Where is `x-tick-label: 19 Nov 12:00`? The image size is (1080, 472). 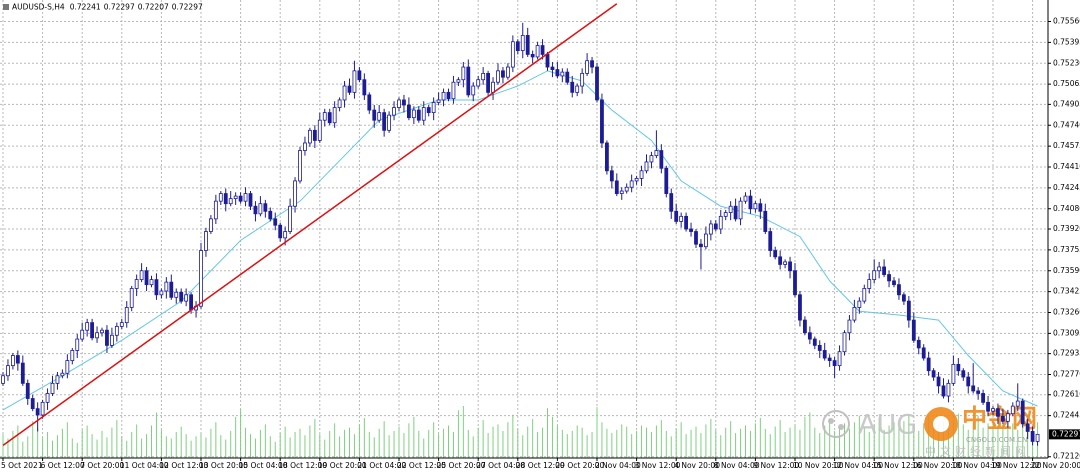
x-tick-label: 19 Nov 12:00 is located at coordinates (1016, 465).